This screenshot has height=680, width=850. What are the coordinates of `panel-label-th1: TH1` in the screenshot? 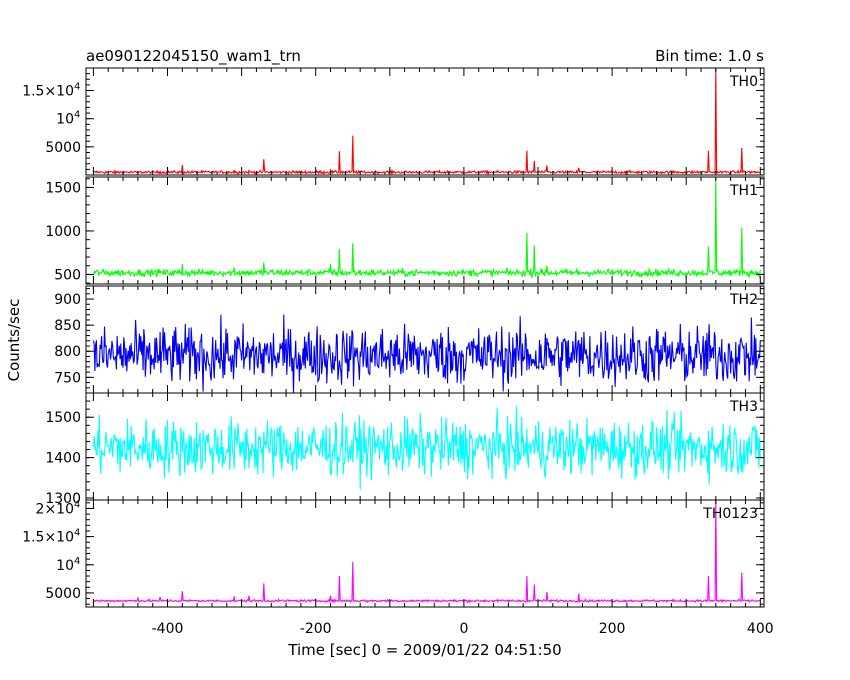 It's located at (743, 191).